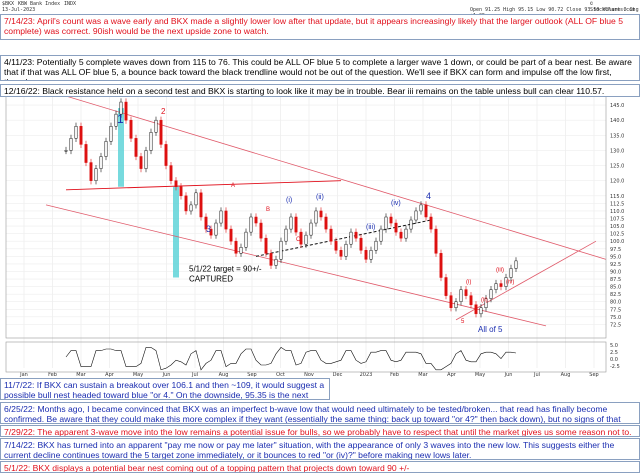 The width and height of the screenshot is (640, 473). Describe the element at coordinates (291, 359) in the screenshot. I see `indicator-line` at that location.